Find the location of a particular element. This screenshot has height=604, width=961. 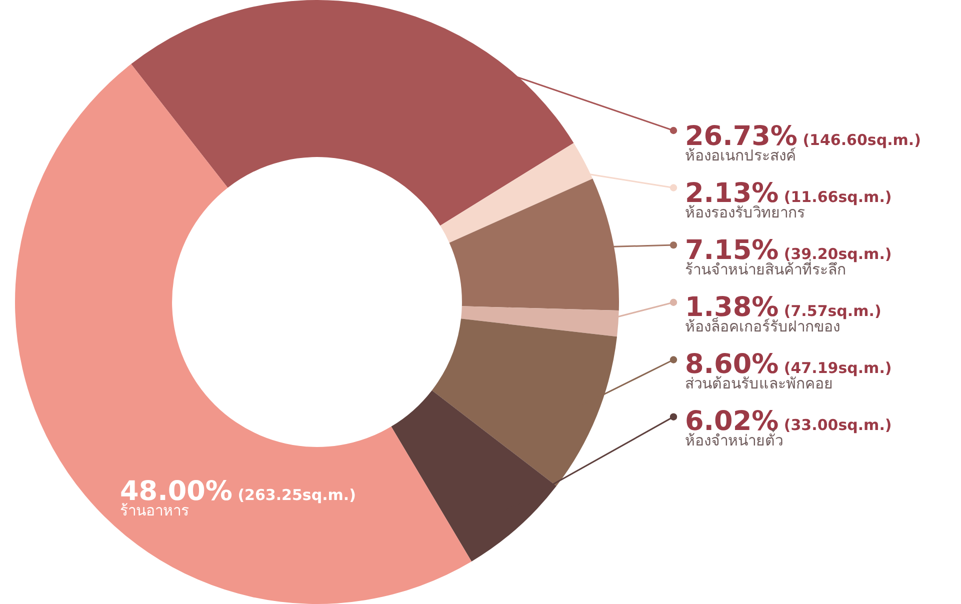

legend-label: ส่วนต้อนรับและพักคอย is located at coordinates (759, 383).